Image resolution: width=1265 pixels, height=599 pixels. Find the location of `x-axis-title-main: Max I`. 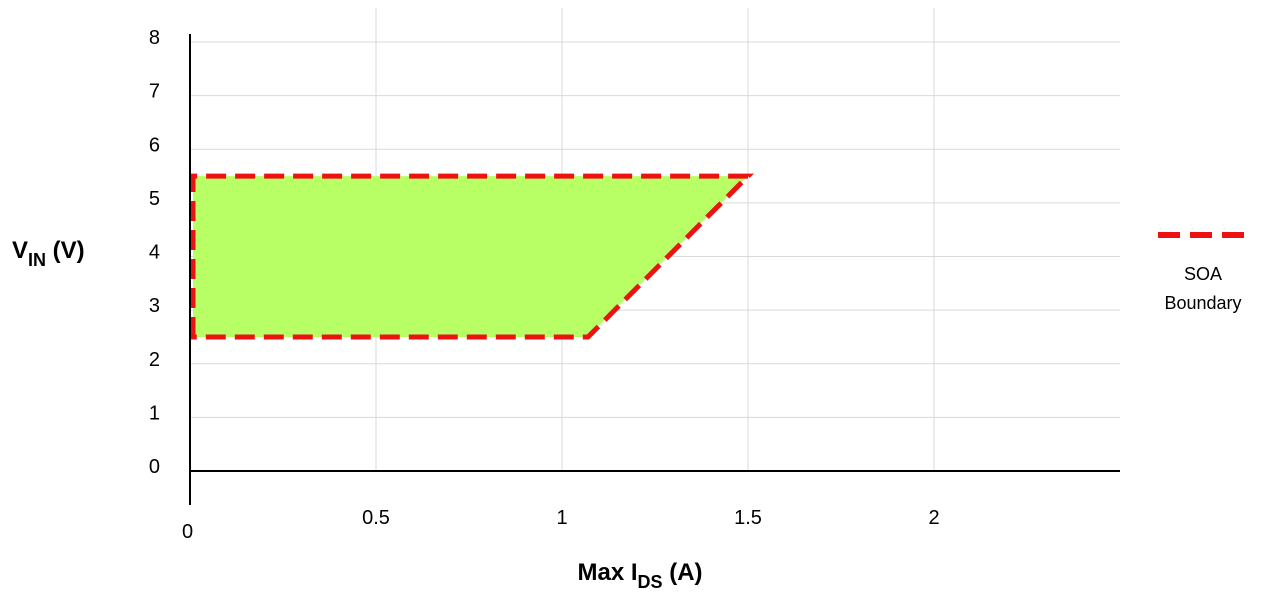

x-axis-title-main: Max I is located at coordinates (607, 572).